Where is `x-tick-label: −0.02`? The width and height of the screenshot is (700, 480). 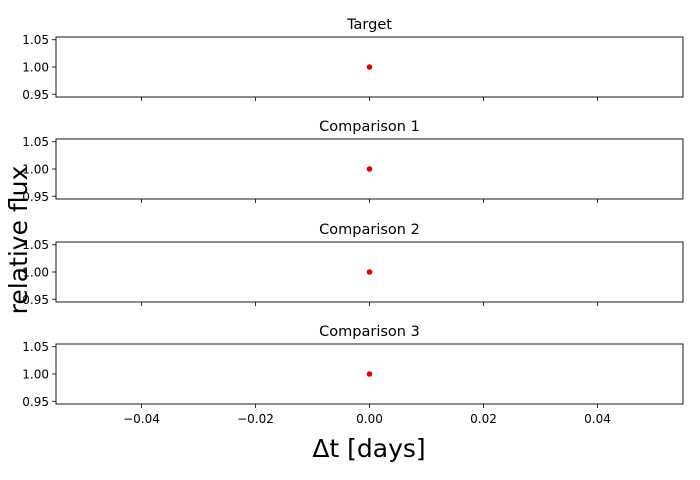
x-tick-label: −0.02 is located at coordinates (255, 419).